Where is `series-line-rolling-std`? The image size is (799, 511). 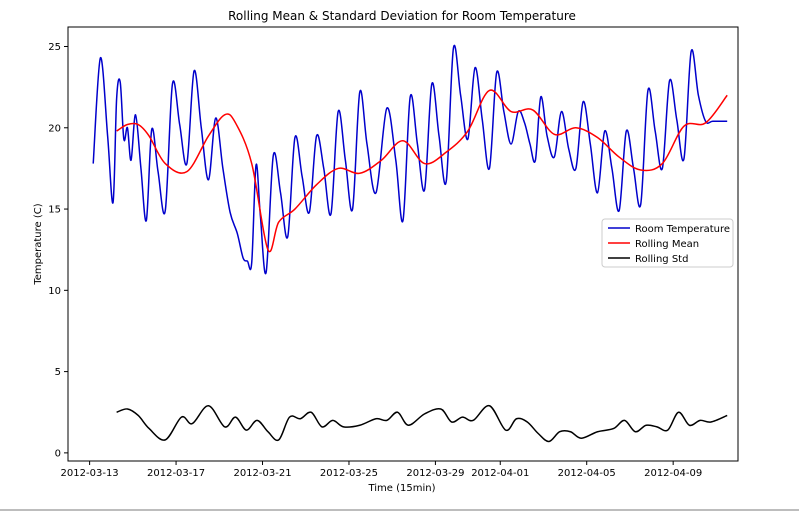
series-line-rolling-std is located at coordinates (422, 423).